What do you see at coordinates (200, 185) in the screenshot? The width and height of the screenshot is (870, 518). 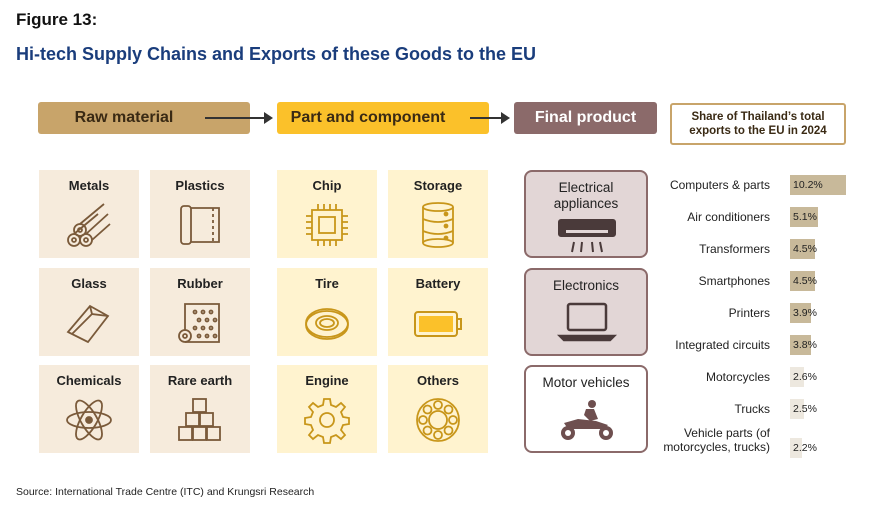 I see `tile-label: Plastics` at bounding box center [200, 185].